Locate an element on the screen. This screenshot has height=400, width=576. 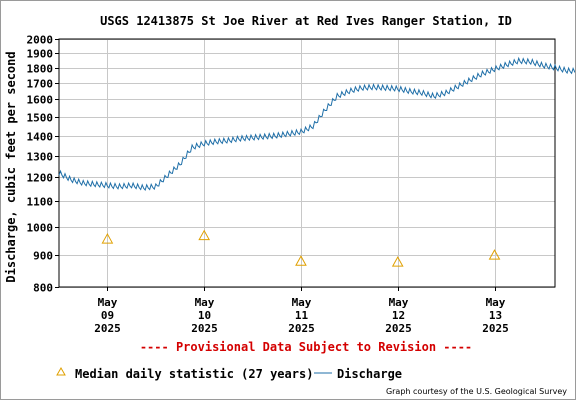
median-series is located at coordinates (301, 248).